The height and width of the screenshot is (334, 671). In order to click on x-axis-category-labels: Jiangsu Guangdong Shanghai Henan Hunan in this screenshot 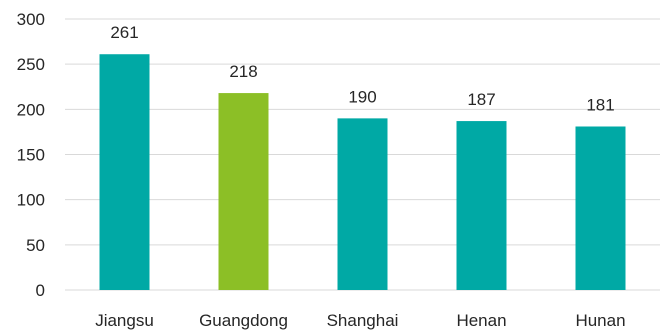, I will do `click(360, 320)`.